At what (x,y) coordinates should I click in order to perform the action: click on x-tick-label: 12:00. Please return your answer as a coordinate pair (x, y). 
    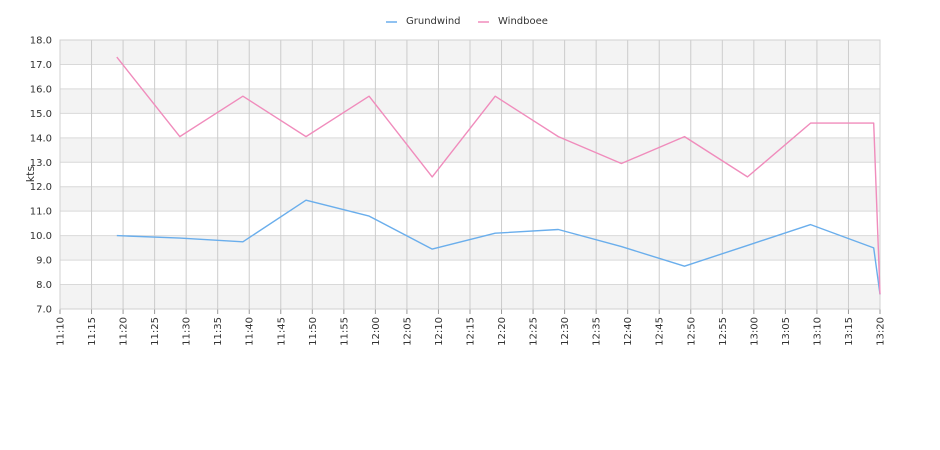
    Looking at the image, I should click on (376, 331).